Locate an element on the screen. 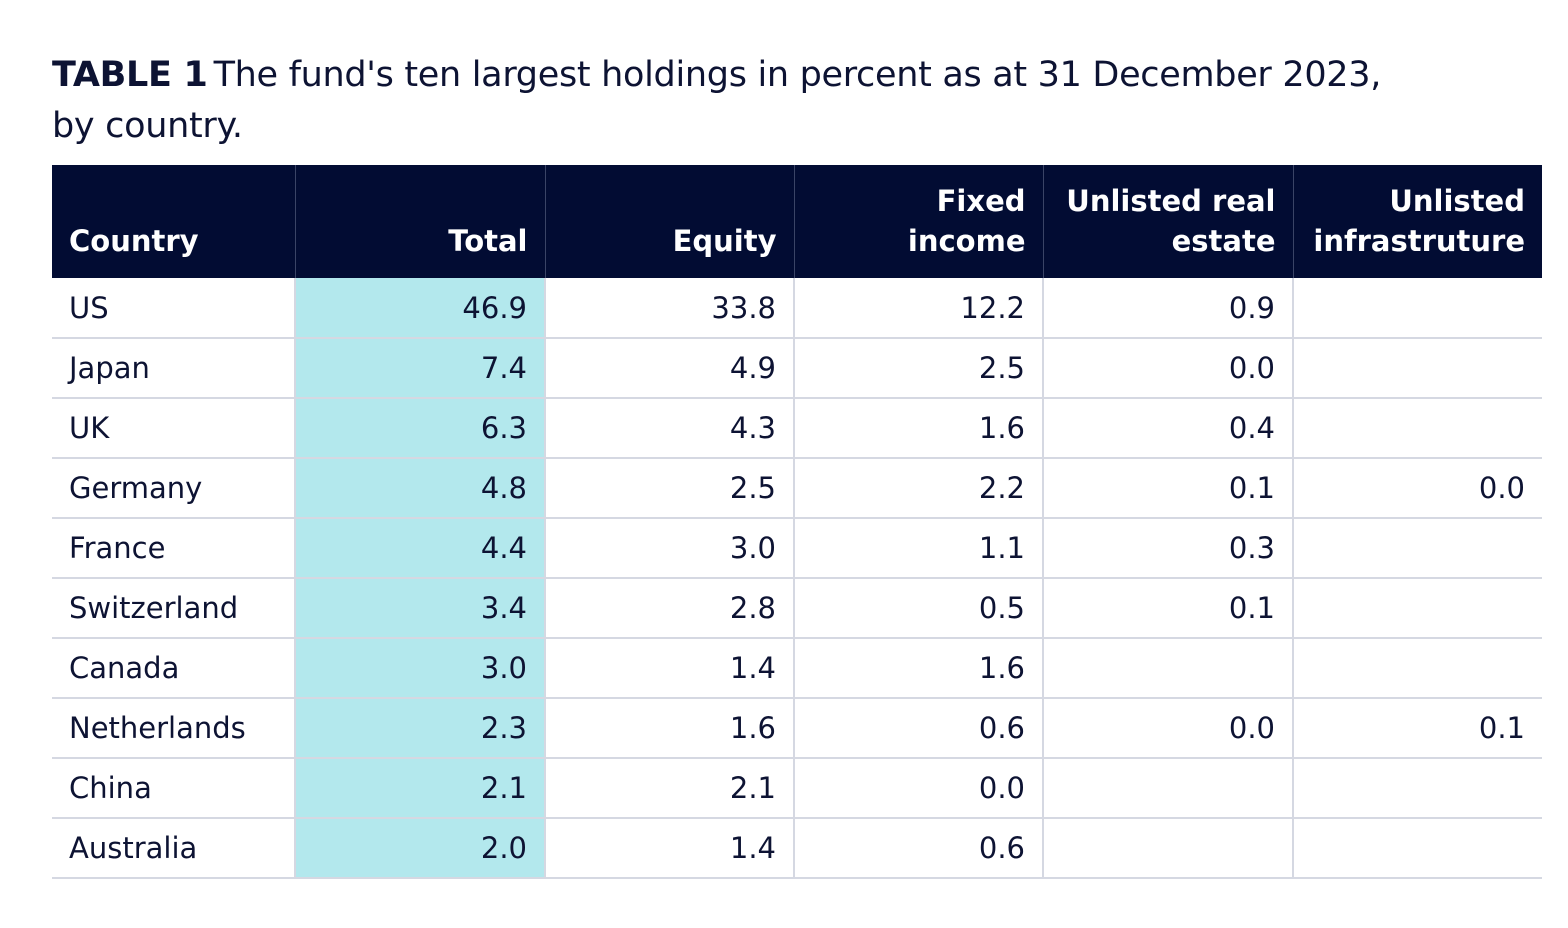  fixed-income-cell: 2.5 is located at coordinates (918, 368).